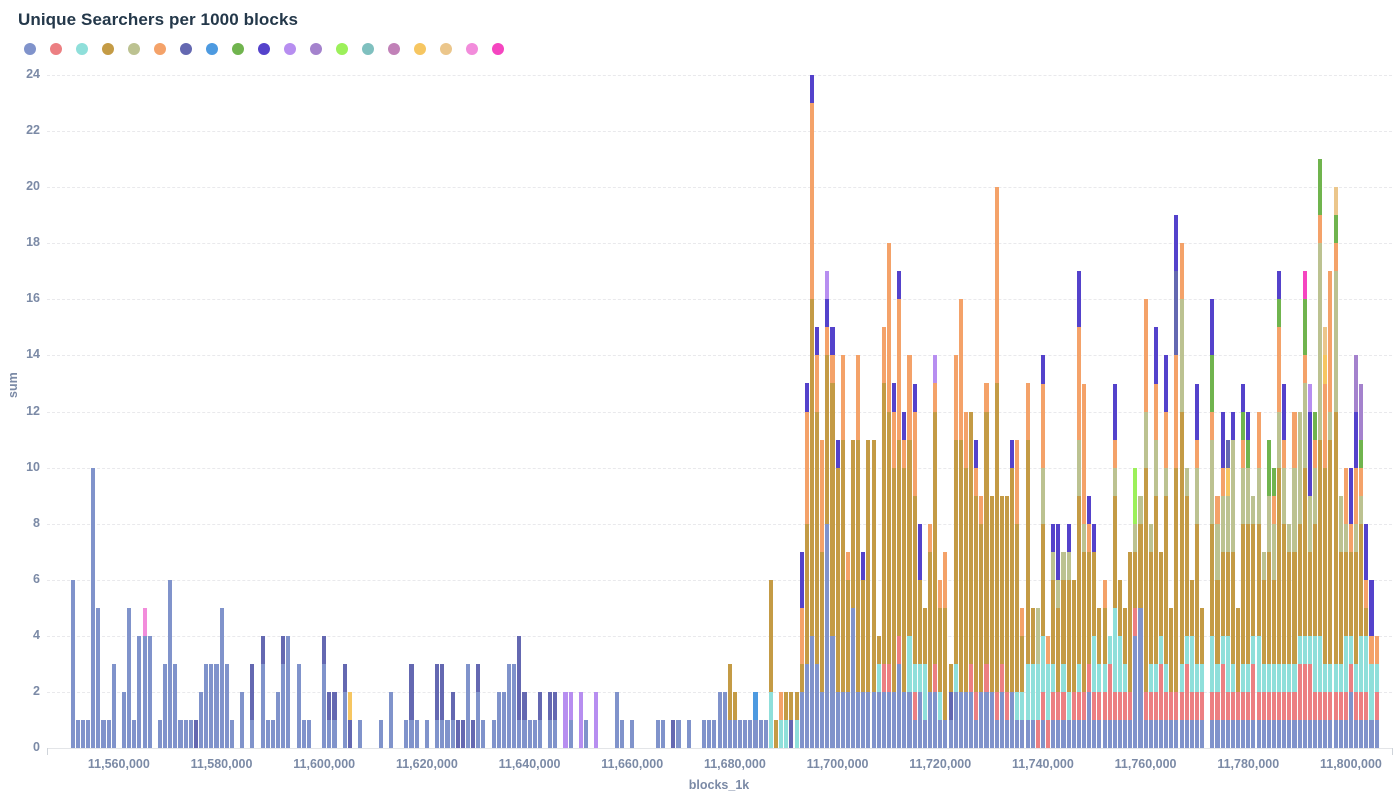  What do you see at coordinates (303, 733) in the screenshot?
I see `stacked-bar-11596k` at bounding box center [303, 733].